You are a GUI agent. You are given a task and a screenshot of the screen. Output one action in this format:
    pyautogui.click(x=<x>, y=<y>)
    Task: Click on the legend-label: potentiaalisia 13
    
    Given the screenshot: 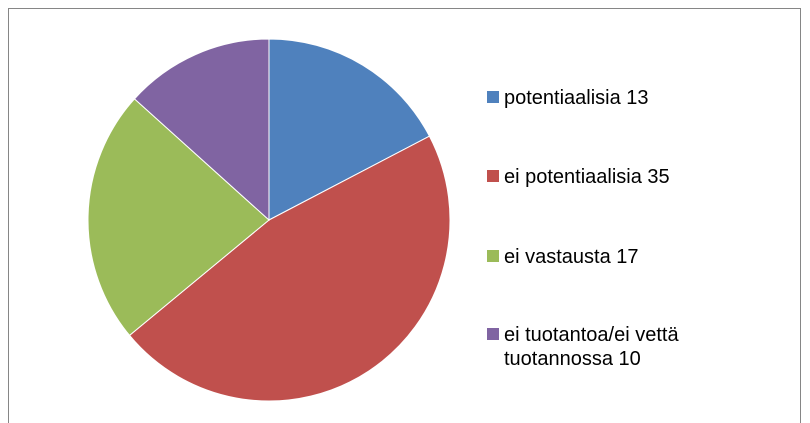 What is the action you would take?
    pyautogui.click(x=576, y=98)
    